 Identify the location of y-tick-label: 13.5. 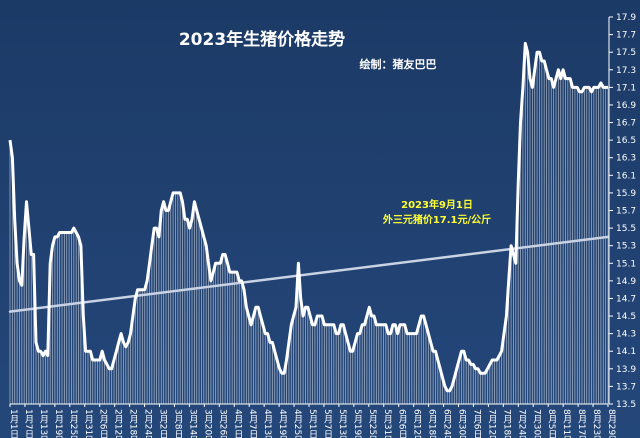
(626, 405).